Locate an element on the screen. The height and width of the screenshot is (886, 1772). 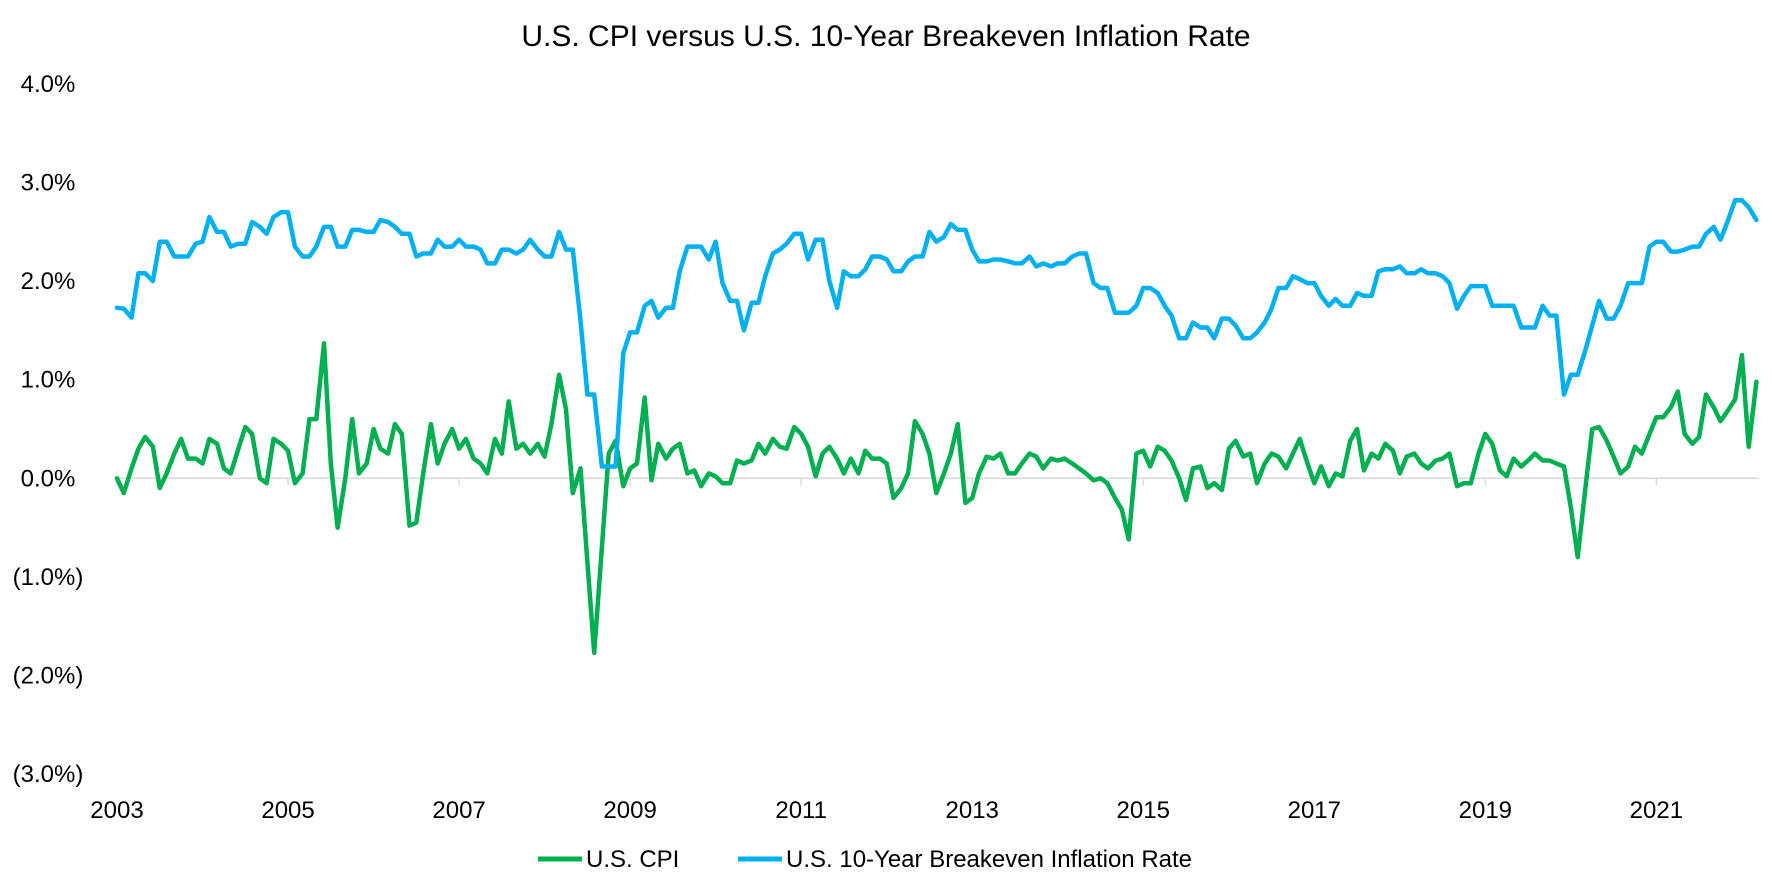
x-tick-label: 2017 is located at coordinates (1314, 810).